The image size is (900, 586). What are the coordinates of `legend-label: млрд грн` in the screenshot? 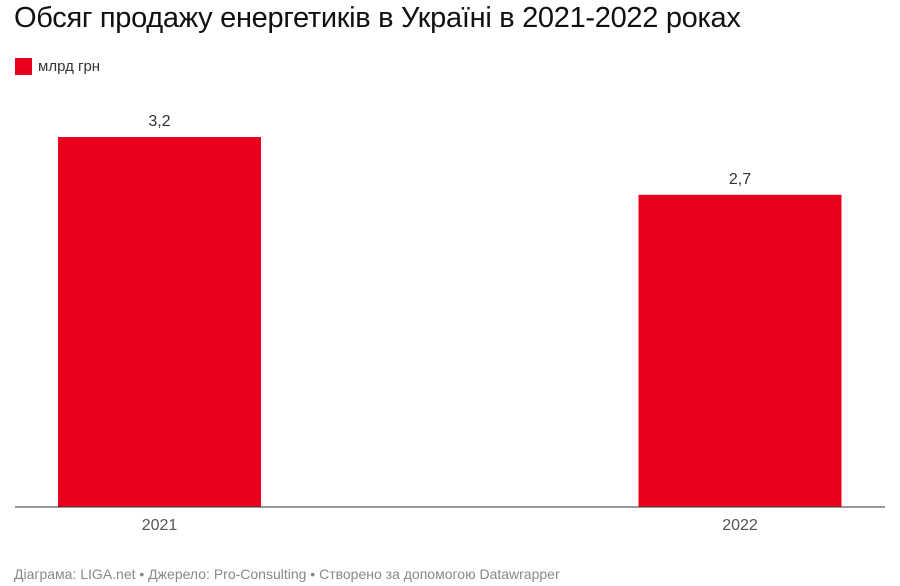 It's located at (69, 66).